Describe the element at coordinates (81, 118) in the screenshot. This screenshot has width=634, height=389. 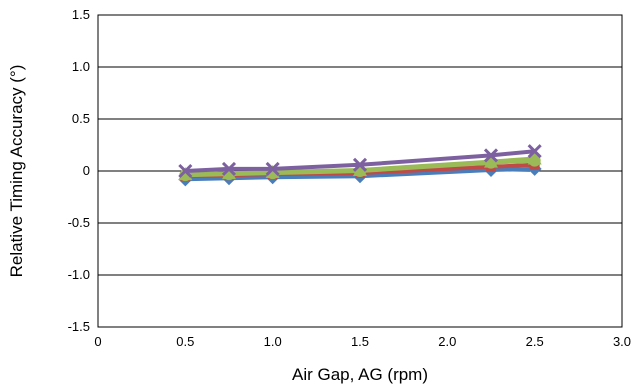
I see `y-tick-label: 0.5` at that location.